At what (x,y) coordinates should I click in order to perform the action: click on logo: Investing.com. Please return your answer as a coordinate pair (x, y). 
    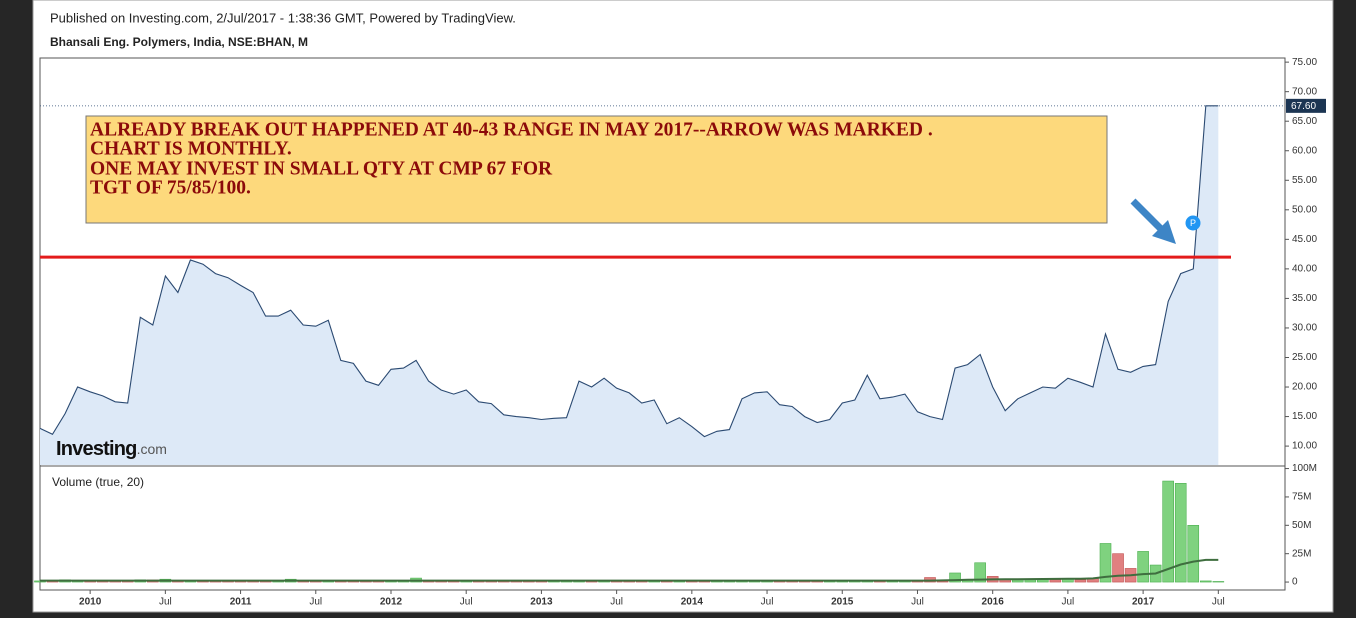
    Looking at the image, I should click on (111, 449).